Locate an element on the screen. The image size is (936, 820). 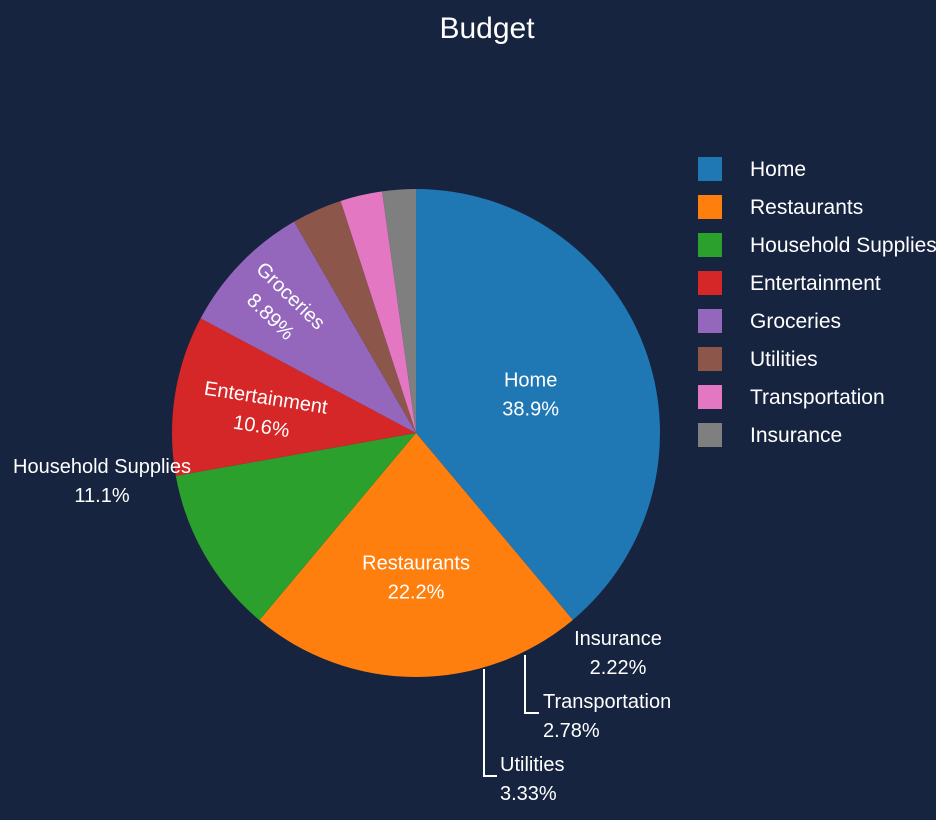
legend-label-restaurants: Restaurants is located at coordinates (806, 207).